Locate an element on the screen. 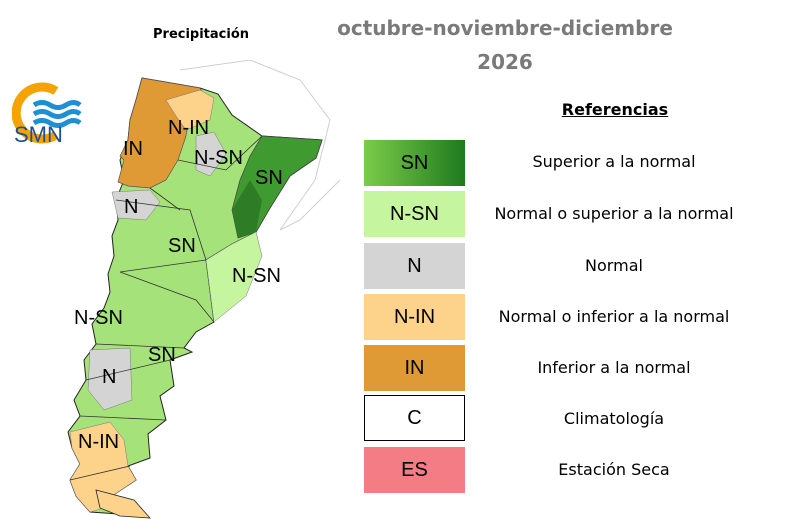 Image resolution: width=787 pixels, height=522 pixels. legend-desc-n: Normal is located at coordinates (614, 265).